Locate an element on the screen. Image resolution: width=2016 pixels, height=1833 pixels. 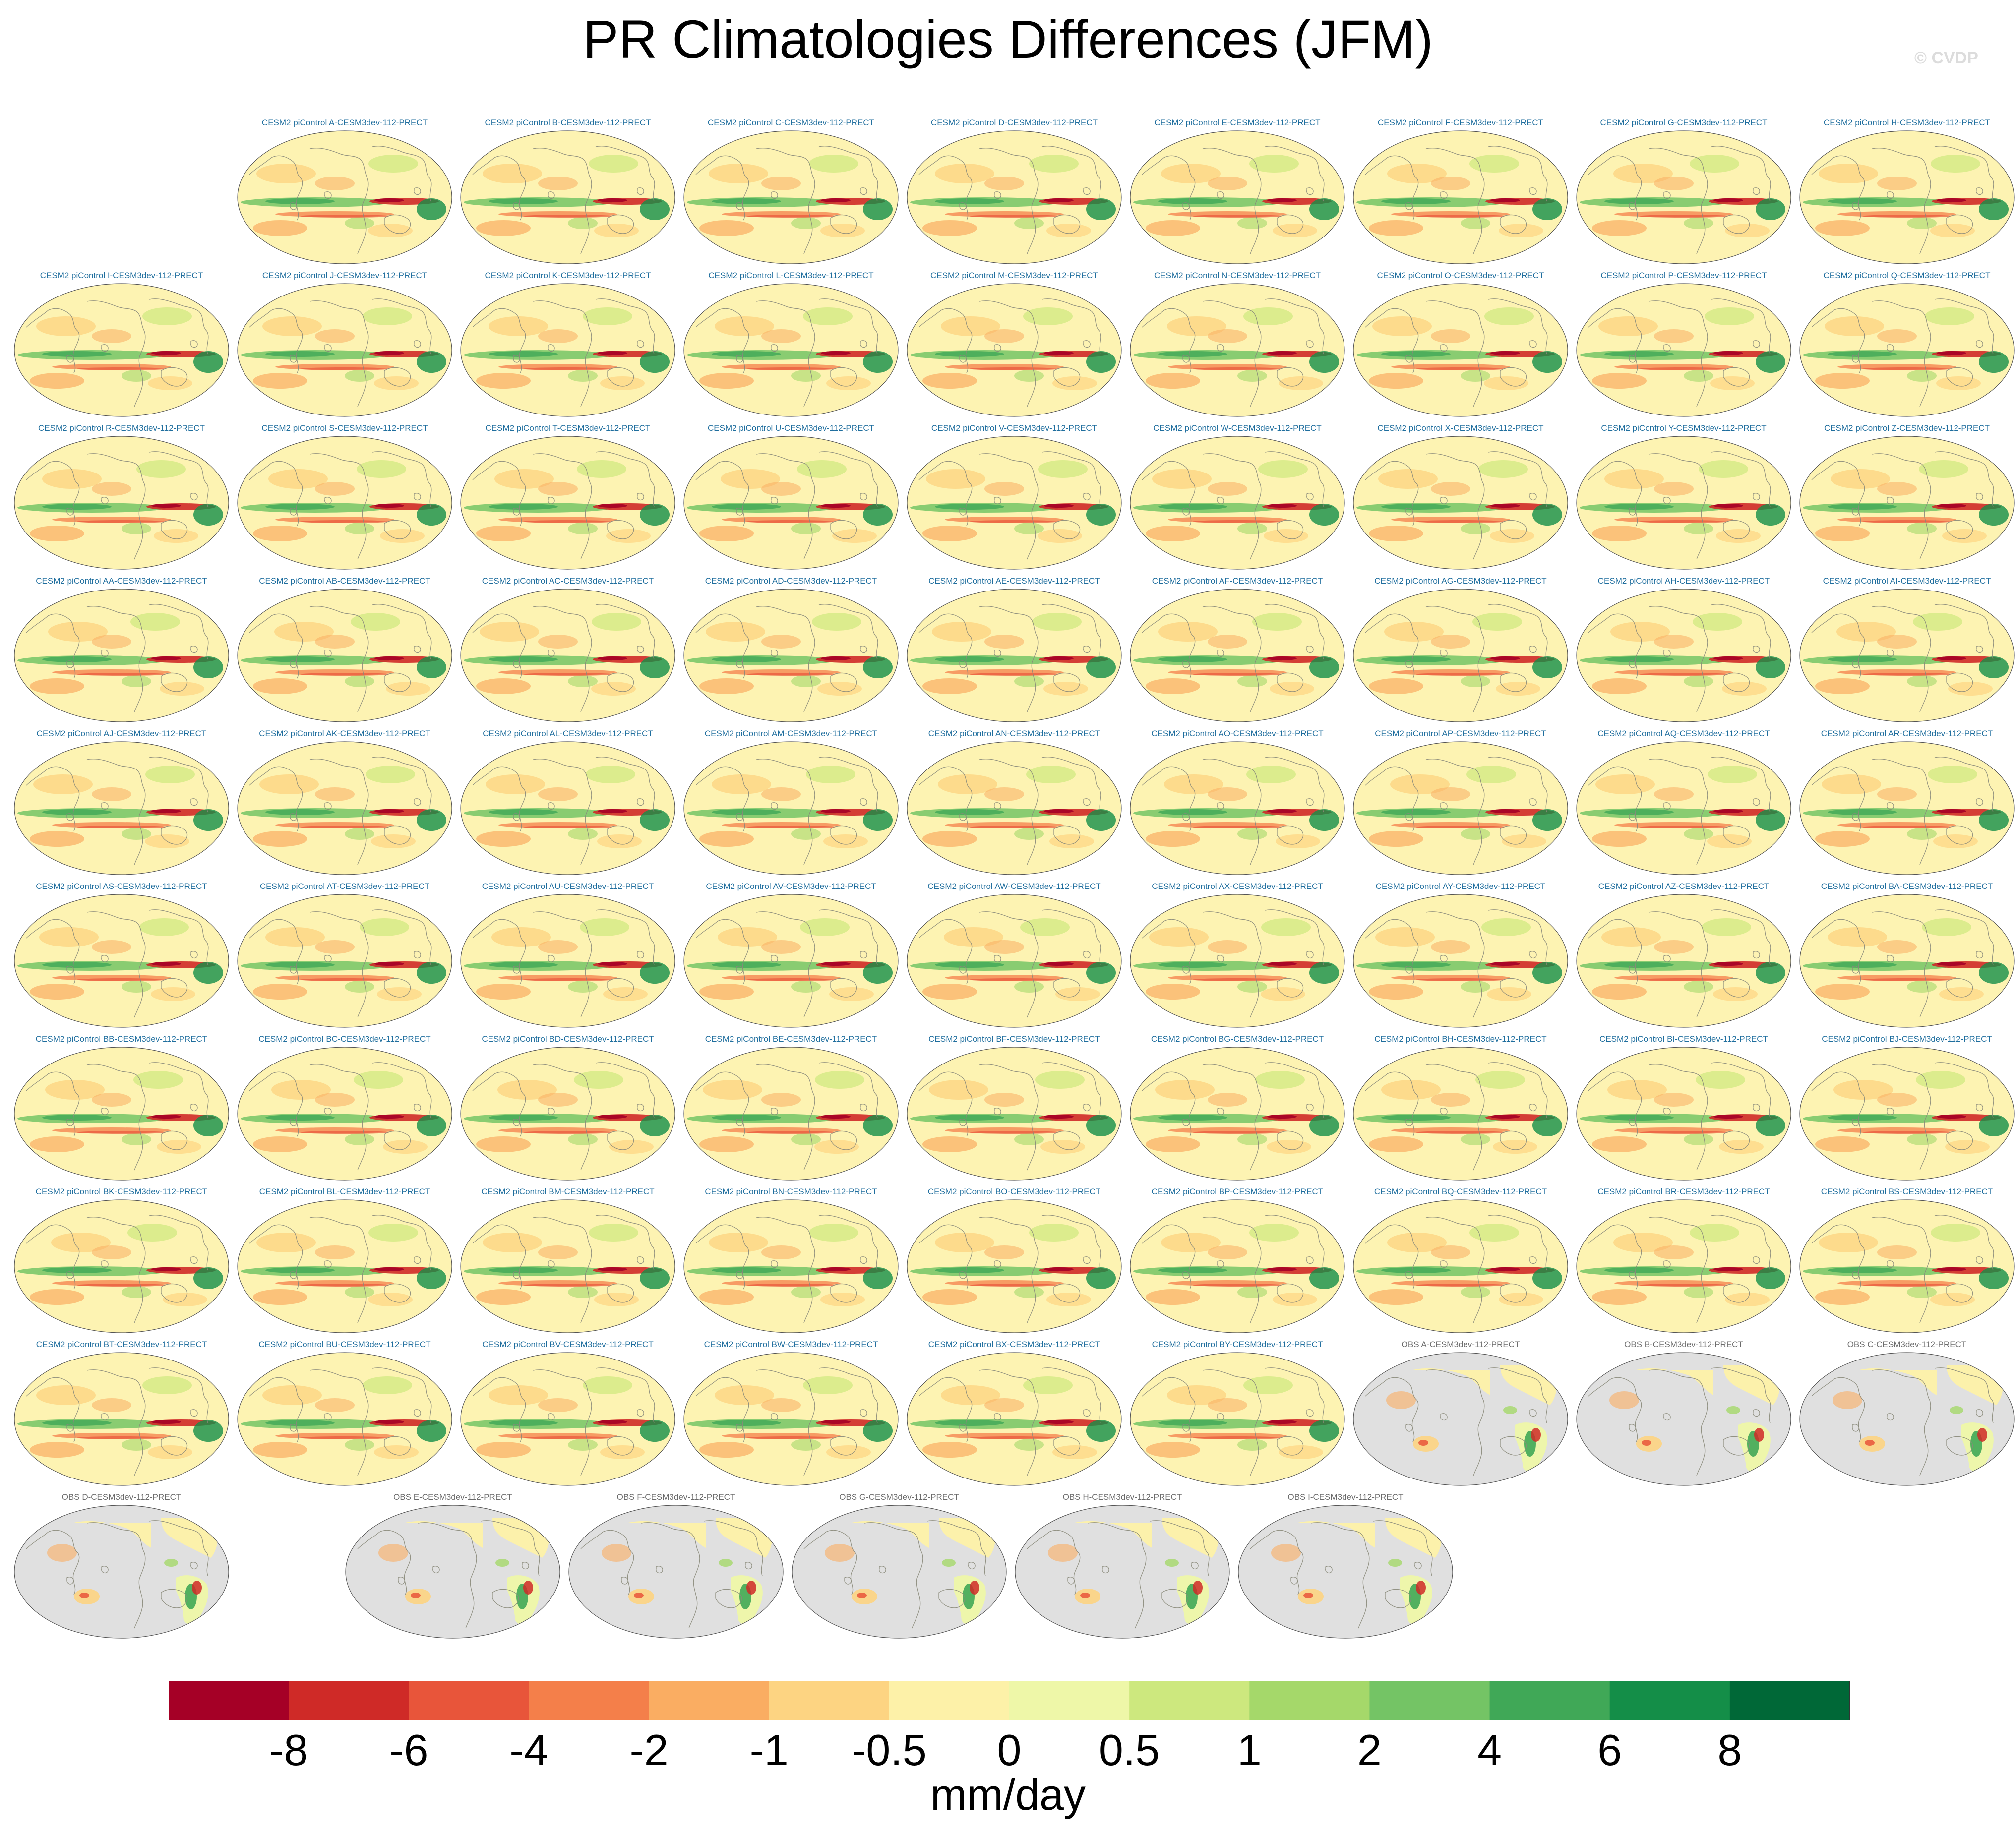
figure-title: PR Climatologies Differences (JFM) is located at coordinates (1008, 39).